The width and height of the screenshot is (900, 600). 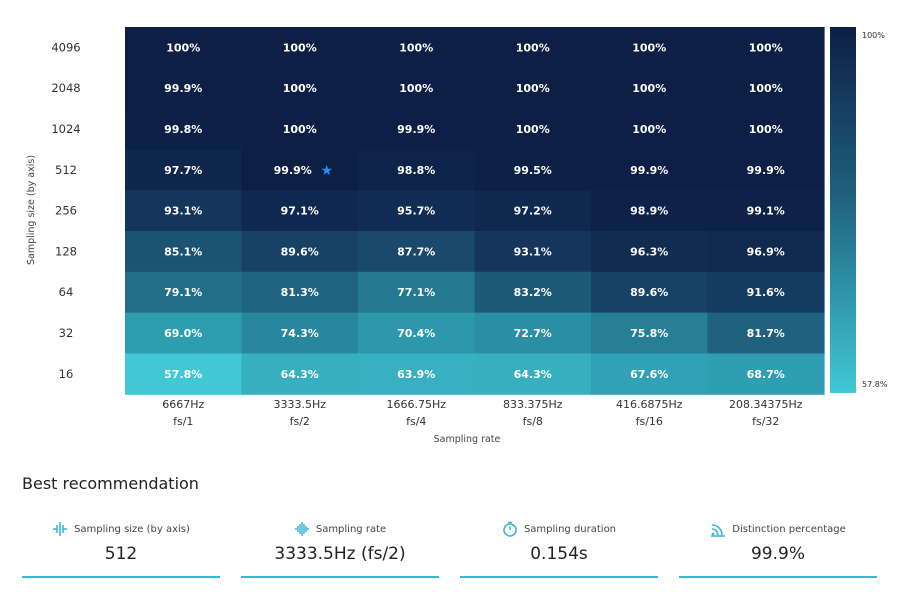 I want to click on cell-value-label: 95.7%, so click(x=416, y=211).